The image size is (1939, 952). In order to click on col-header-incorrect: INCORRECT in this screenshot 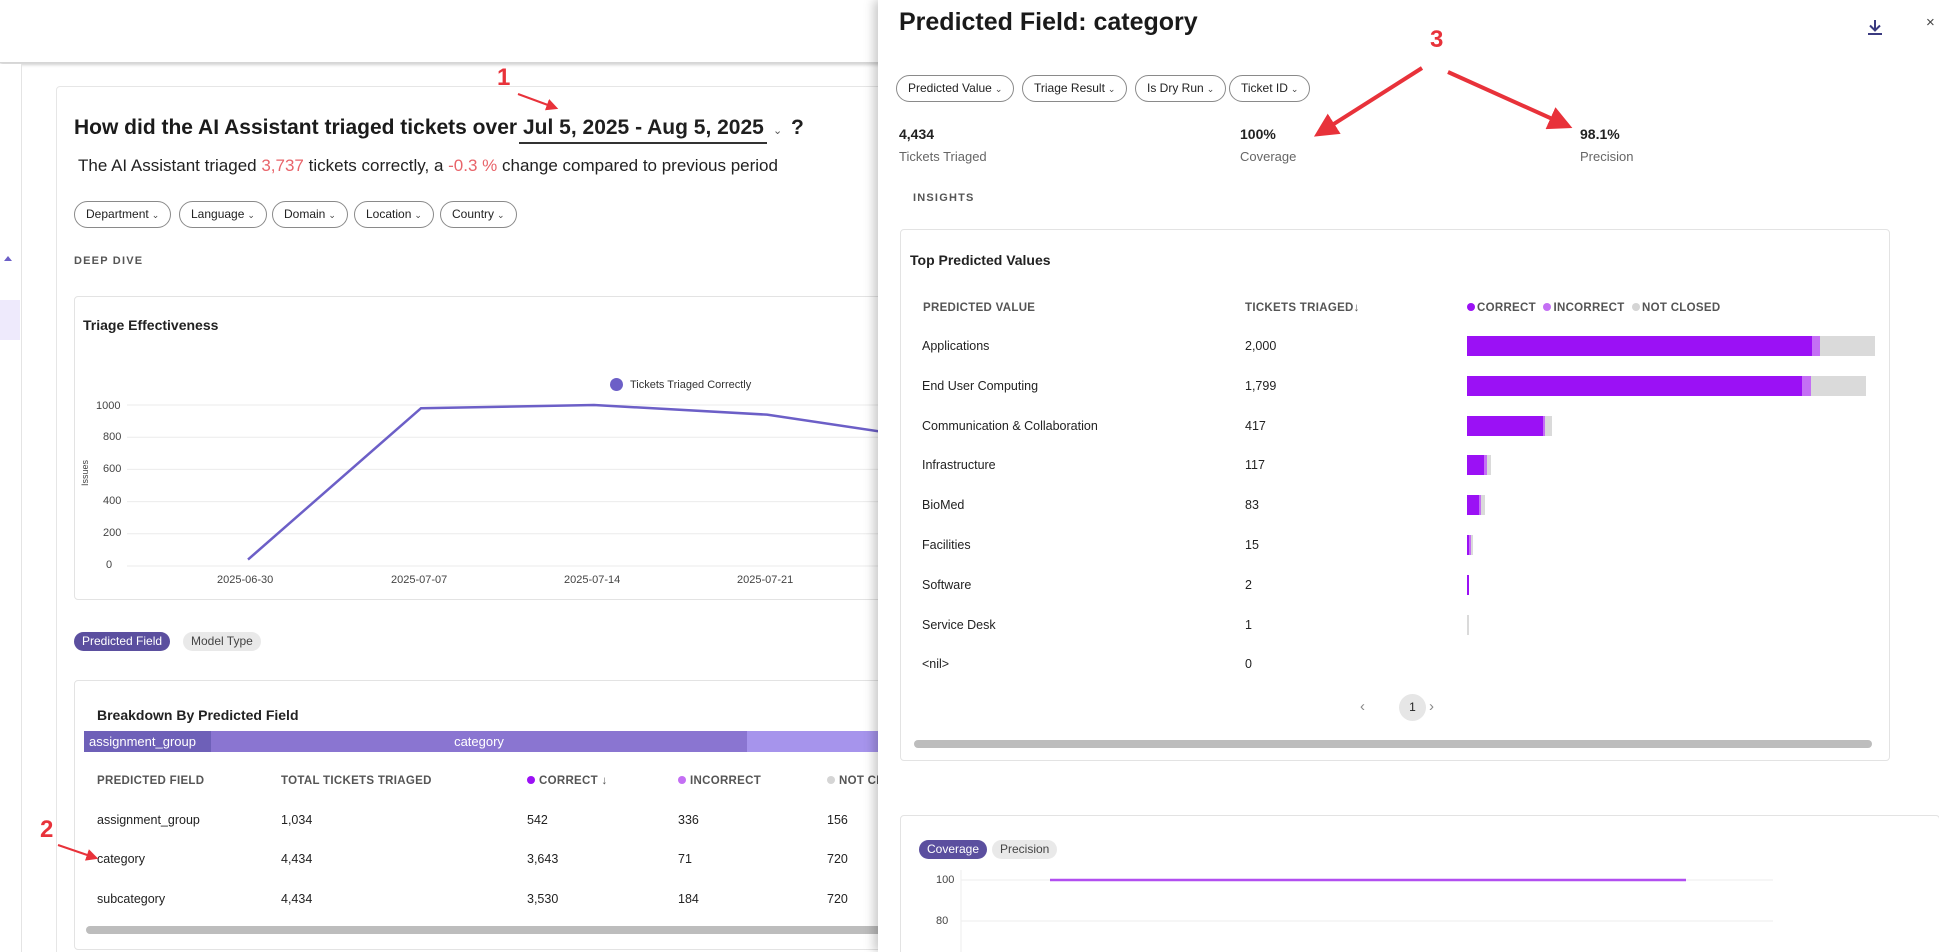, I will do `click(719, 781)`.